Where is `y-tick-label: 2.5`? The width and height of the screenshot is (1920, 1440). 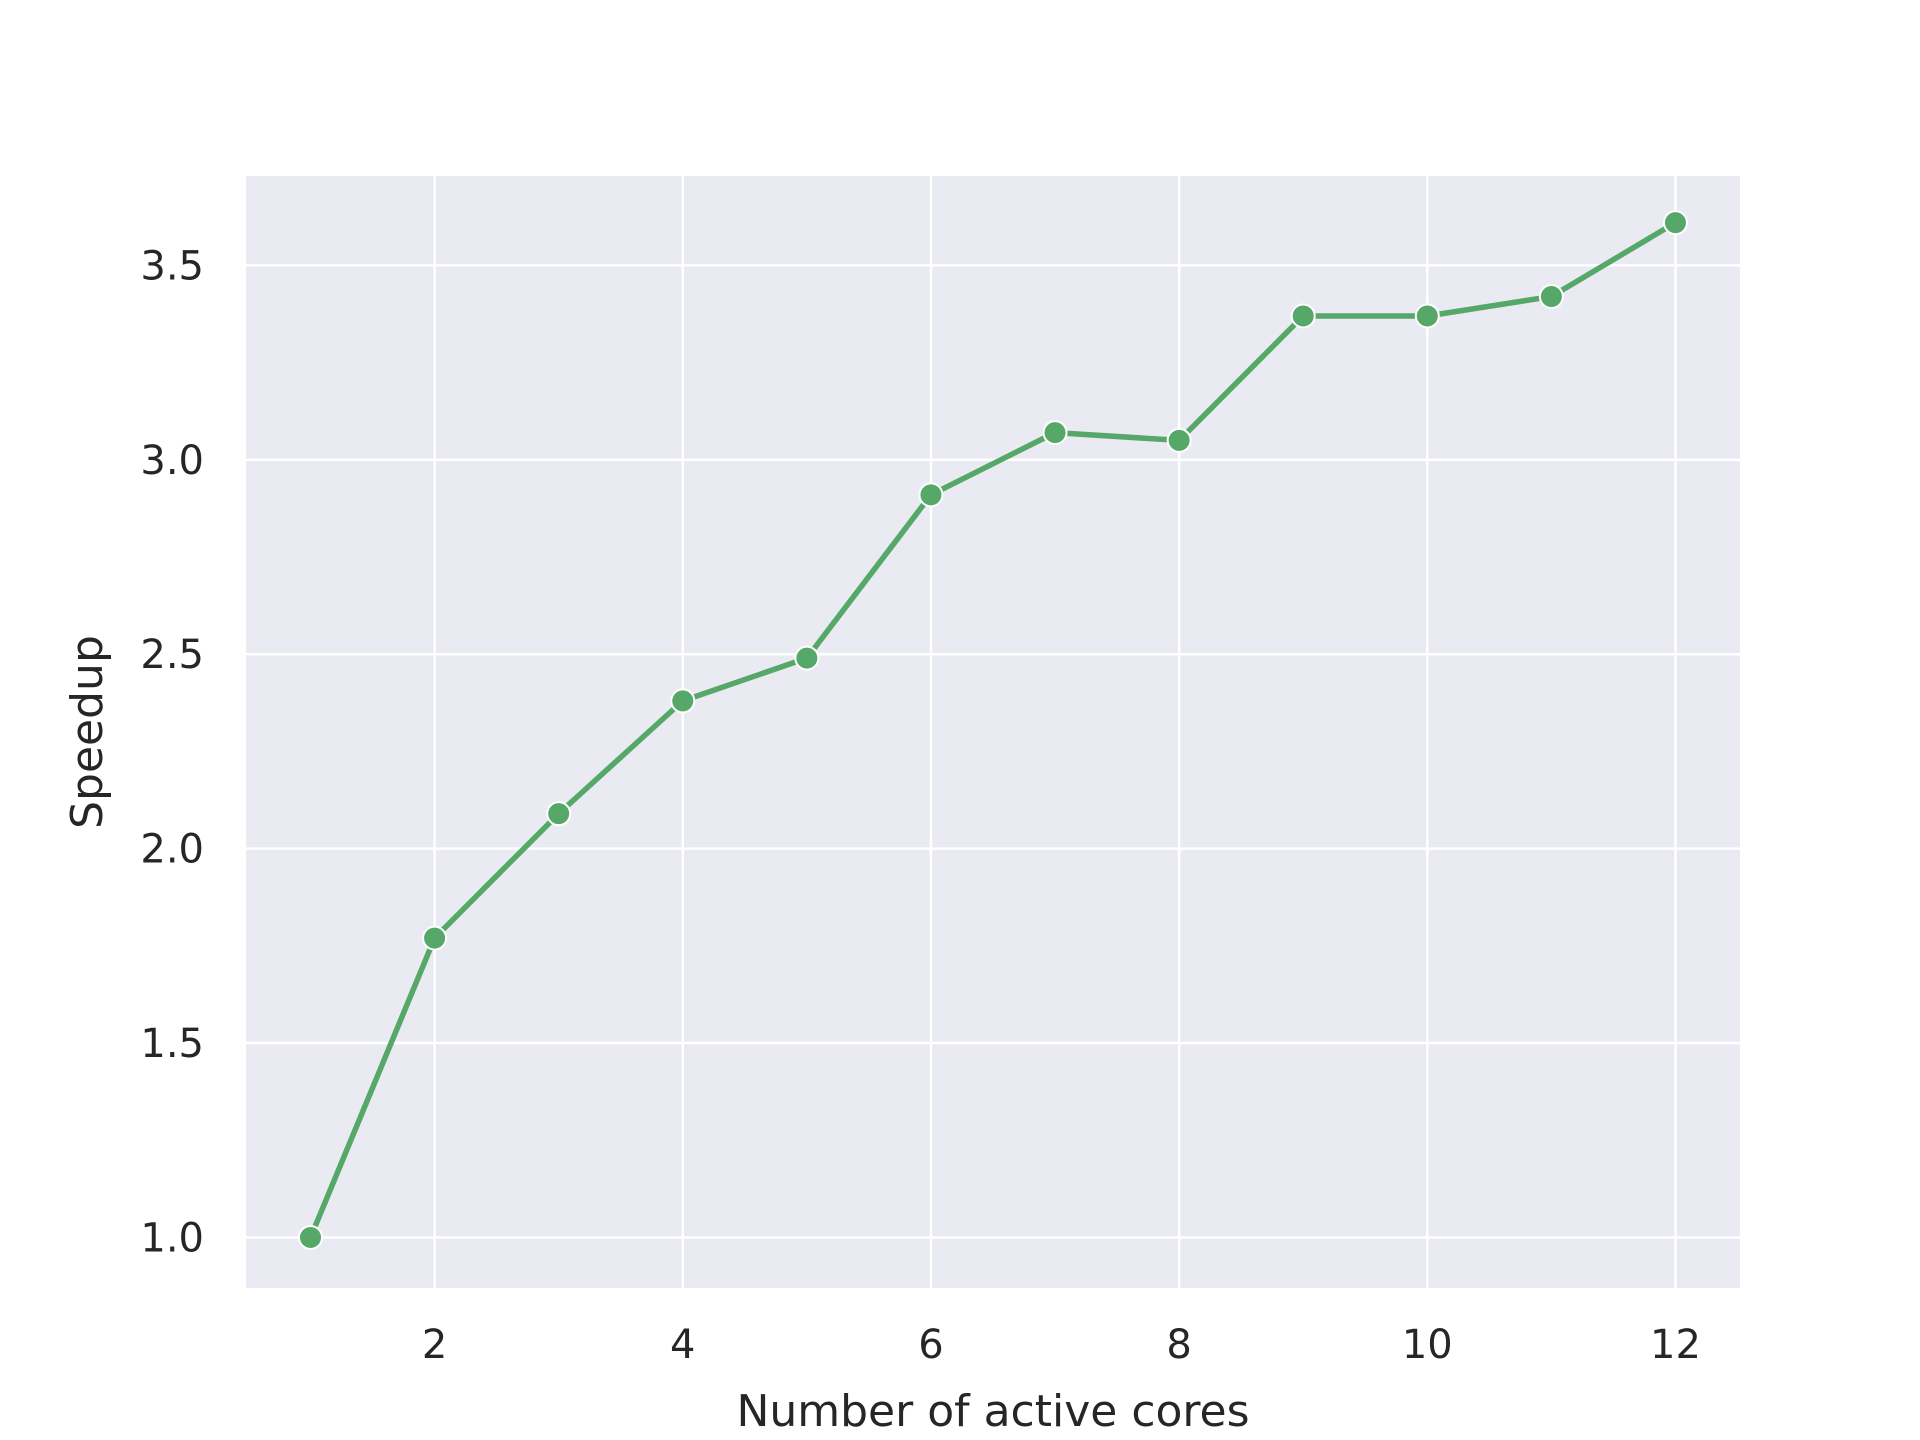
y-tick-label: 2.5 is located at coordinates (172, 655).